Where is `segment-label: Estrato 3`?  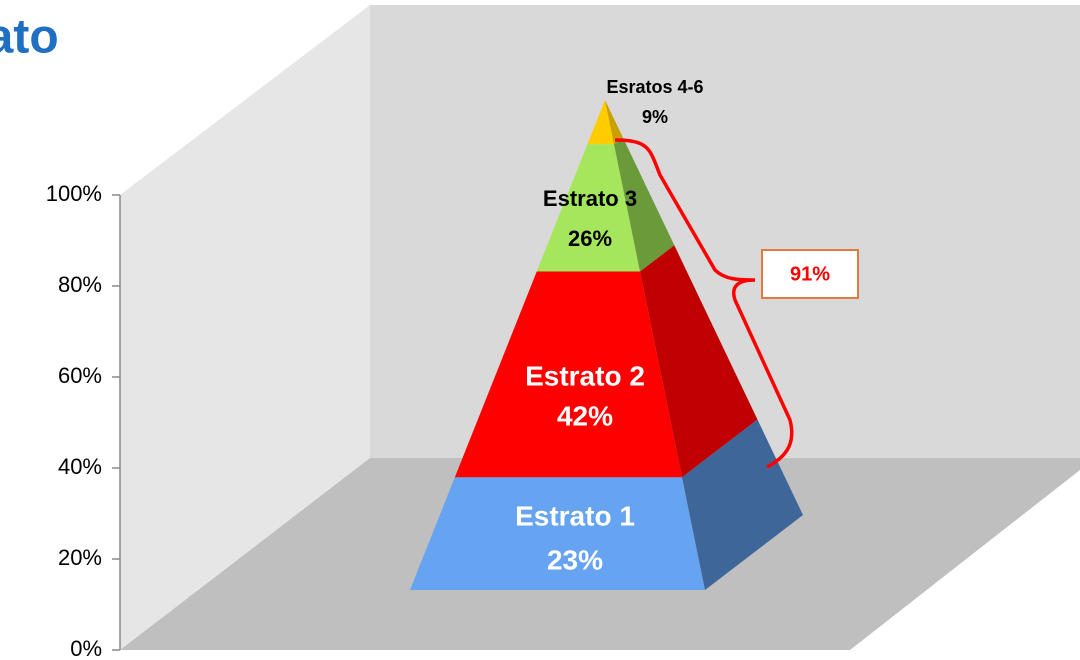
segment-label: Estrato 3 is located at coordinates (590, 198).